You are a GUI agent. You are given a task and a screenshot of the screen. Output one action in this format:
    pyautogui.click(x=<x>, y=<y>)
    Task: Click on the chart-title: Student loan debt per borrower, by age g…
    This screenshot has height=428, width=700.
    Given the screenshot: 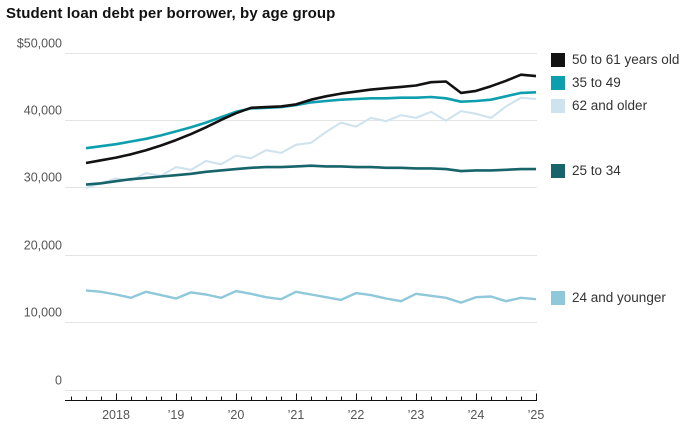 What is the action you would take?
    pyautogui.click(x=171, y=13)
    